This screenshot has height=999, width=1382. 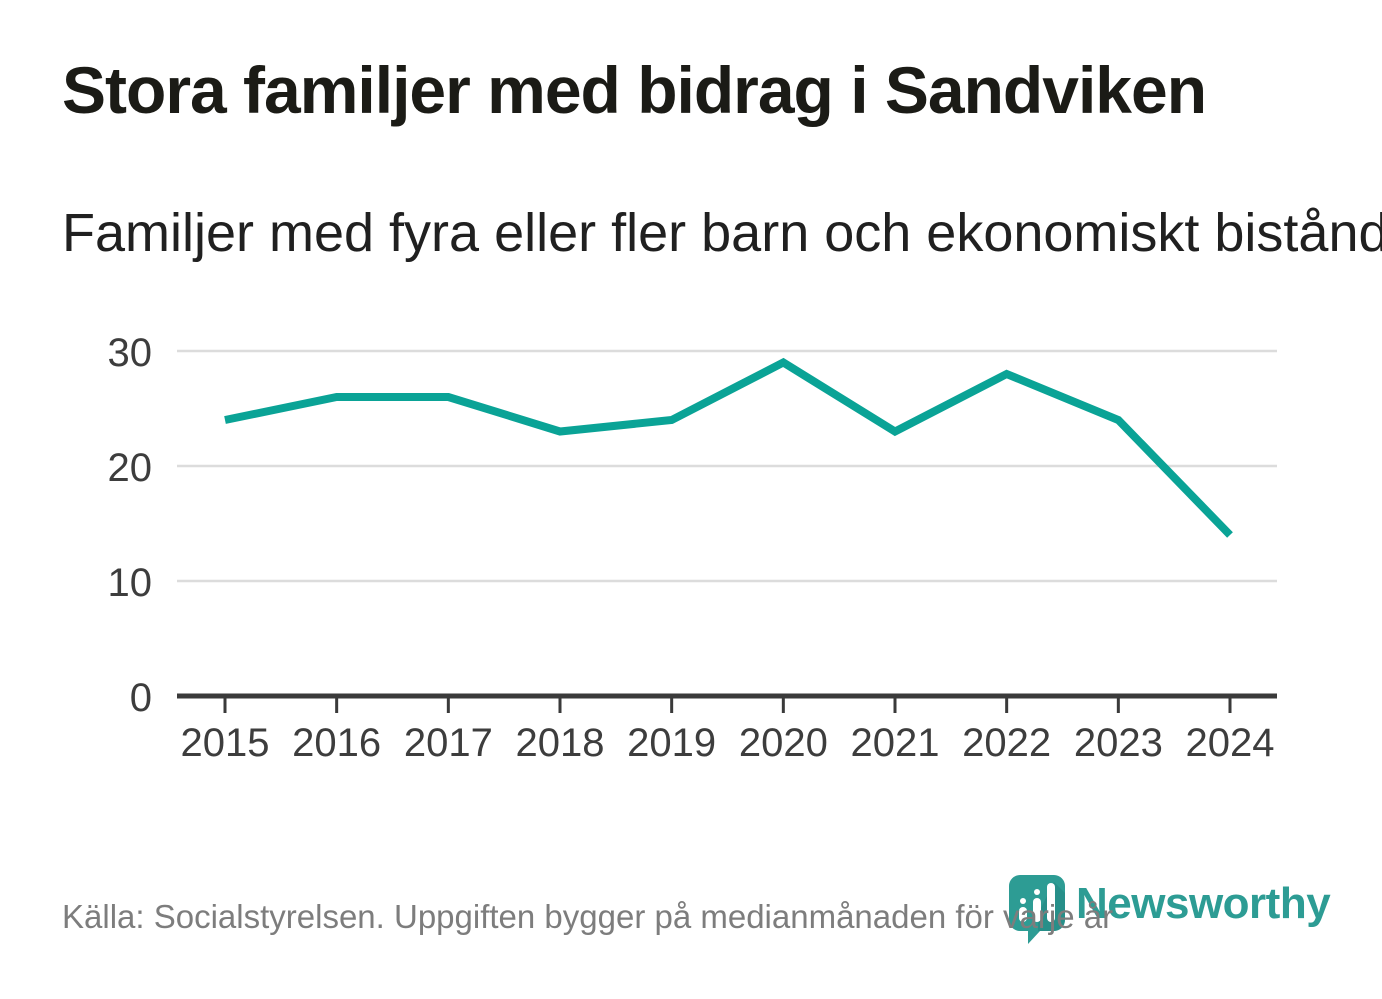 What do you see at coordinates (130, 353) in the screenshot?
I see `y-tick-label: 30` at bounding box center [130, 353].